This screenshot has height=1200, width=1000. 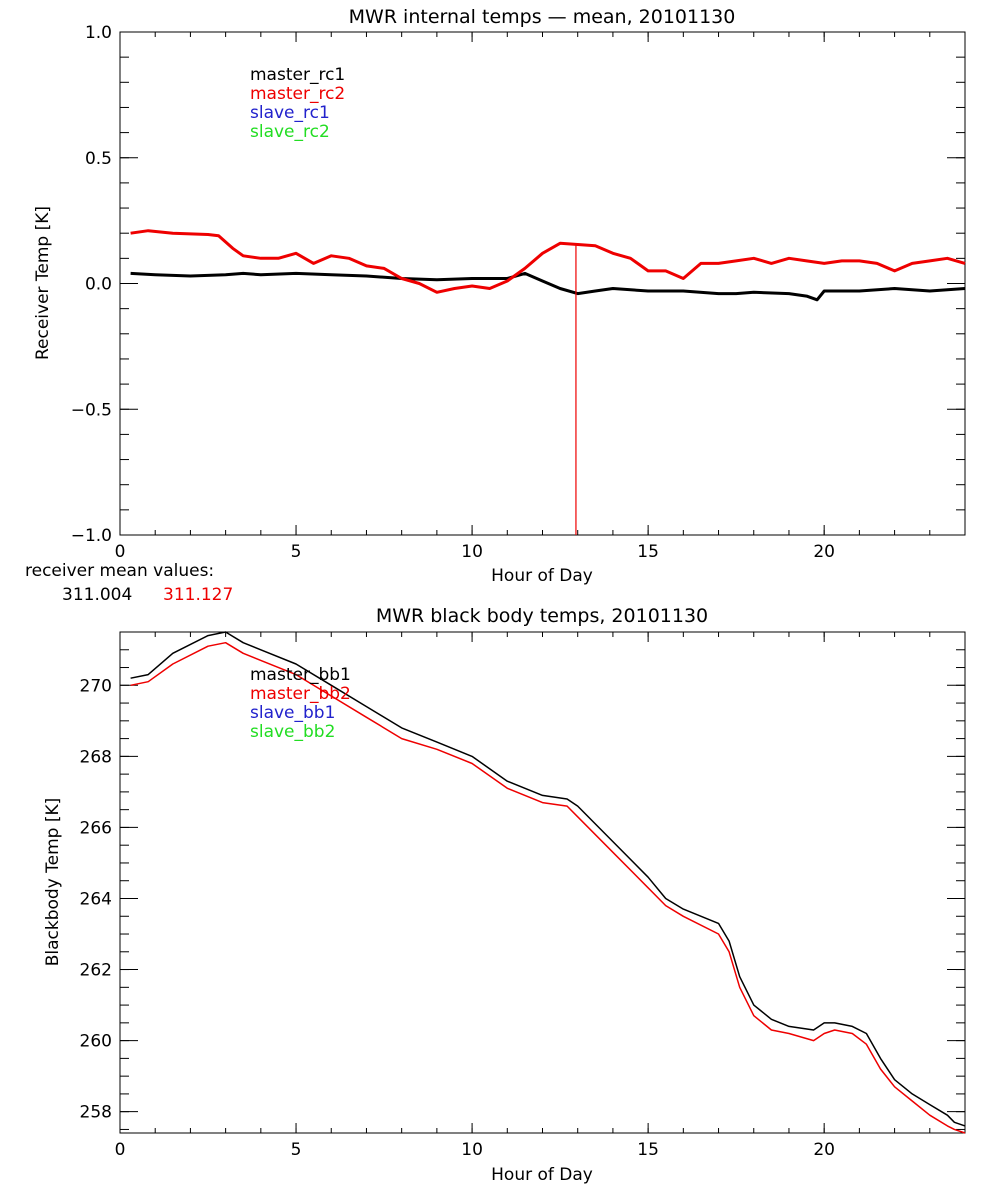 What do you see at coordinates (91, 536) in the screenshot?
I see `y-tick-label: −1.0` at bounding box center [91, 536].